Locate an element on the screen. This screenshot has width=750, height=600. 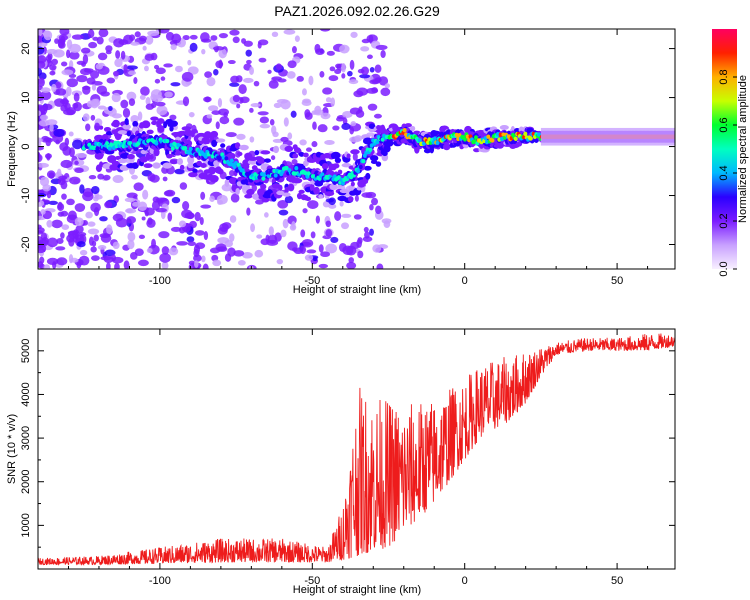
colorbar-bar is located at coordinates (724, 149).